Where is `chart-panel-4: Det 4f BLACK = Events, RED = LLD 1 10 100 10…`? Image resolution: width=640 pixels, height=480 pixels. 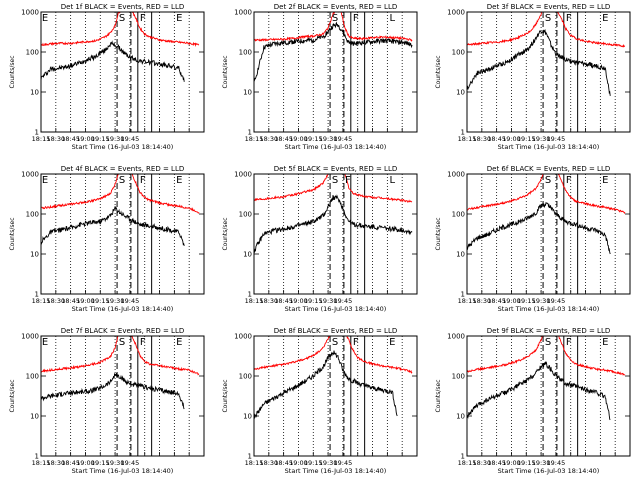 chart-panel-4: Det 4f BLACK = Events, RED = LLD 1 10 100 10… is located at coordinates (107, 239).